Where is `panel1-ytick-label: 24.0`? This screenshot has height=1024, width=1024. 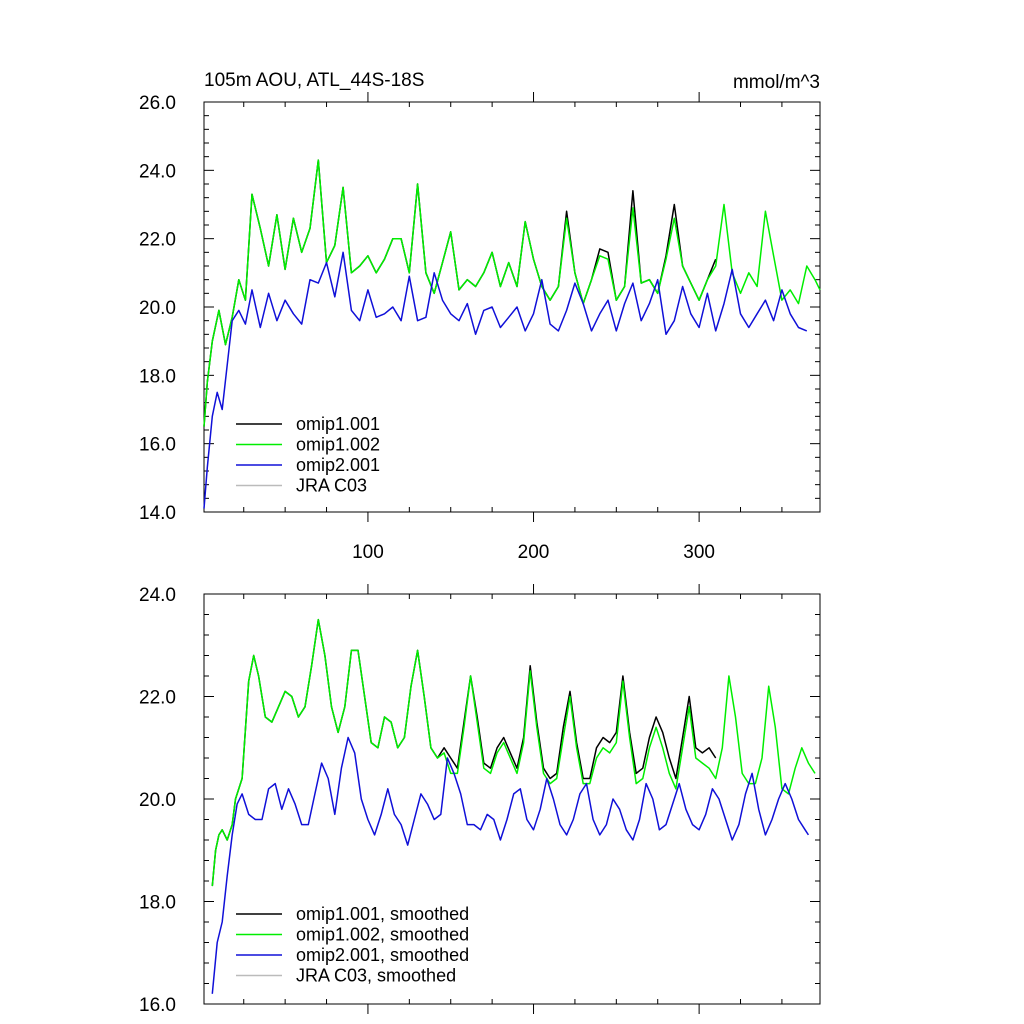 panel1-ytick-label: 24.0 is located at coordinates (157, 171).